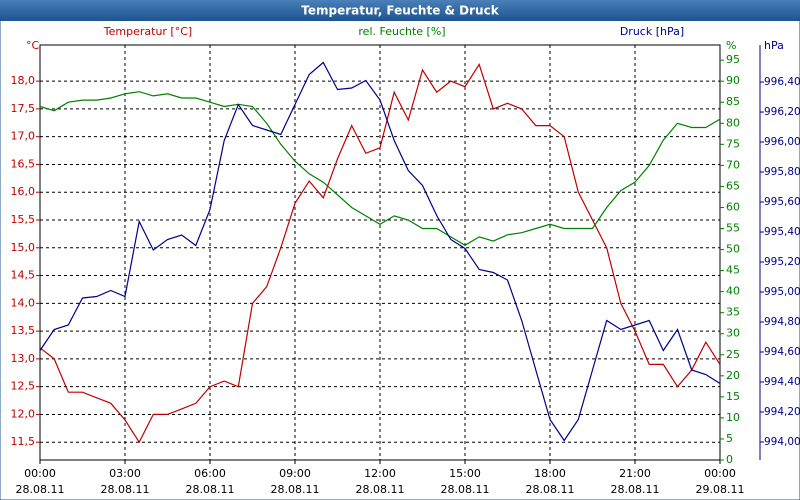 Image resolution: width=800 pixels, height=500 pixels. What do you see at coordinates (782, 412) in the screenshot?
I see `y3-tick-label: 994,20` at bounding box center [782, 412].